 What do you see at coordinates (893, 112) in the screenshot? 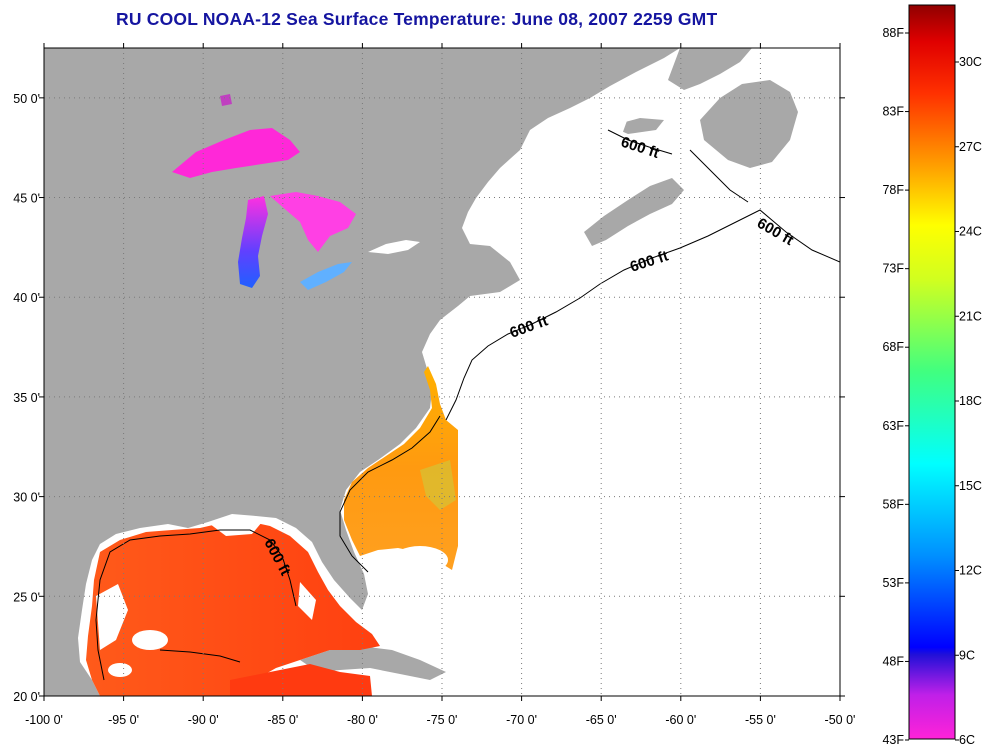
I see `colorbar-label-f: 83F` at bounding box center [893, 112].